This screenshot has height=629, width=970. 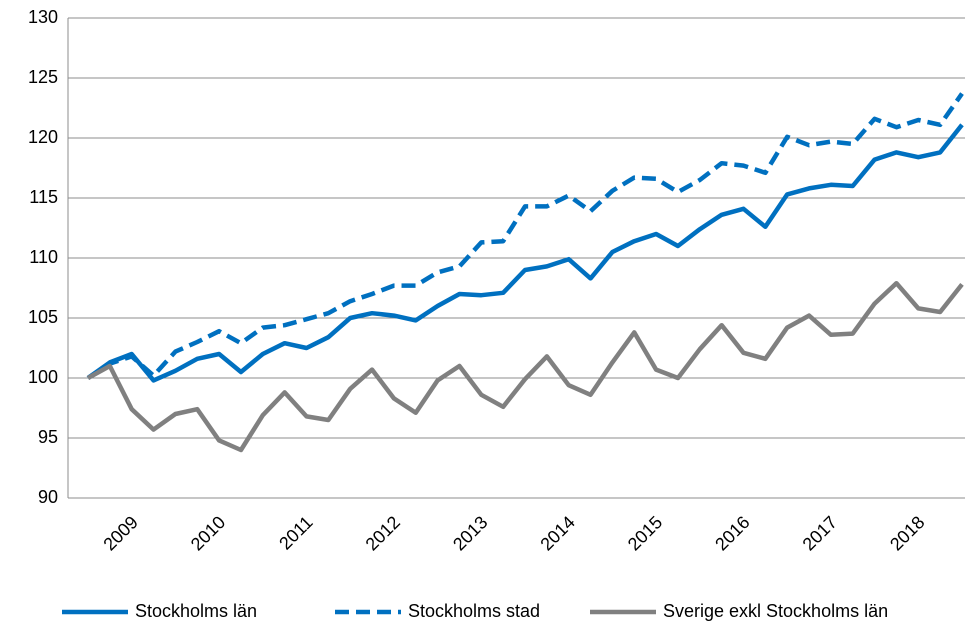 I want to click on y-tick-label: 110, so click(x=43, y=257).